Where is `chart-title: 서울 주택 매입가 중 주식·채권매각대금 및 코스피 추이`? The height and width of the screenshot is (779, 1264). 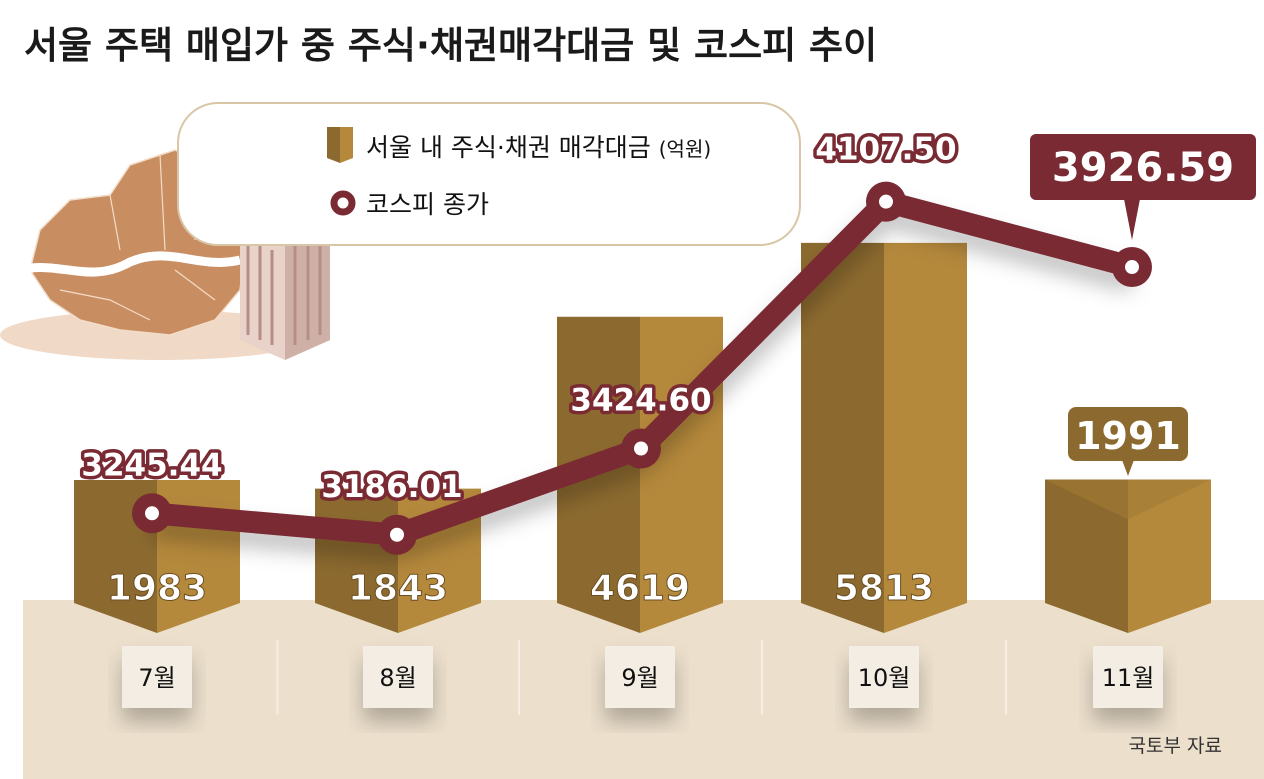 chart-title: 서울 주택 매입가 중 주식·채권매각대금 및 코스피 추이 is located at coordinates (450, 45).